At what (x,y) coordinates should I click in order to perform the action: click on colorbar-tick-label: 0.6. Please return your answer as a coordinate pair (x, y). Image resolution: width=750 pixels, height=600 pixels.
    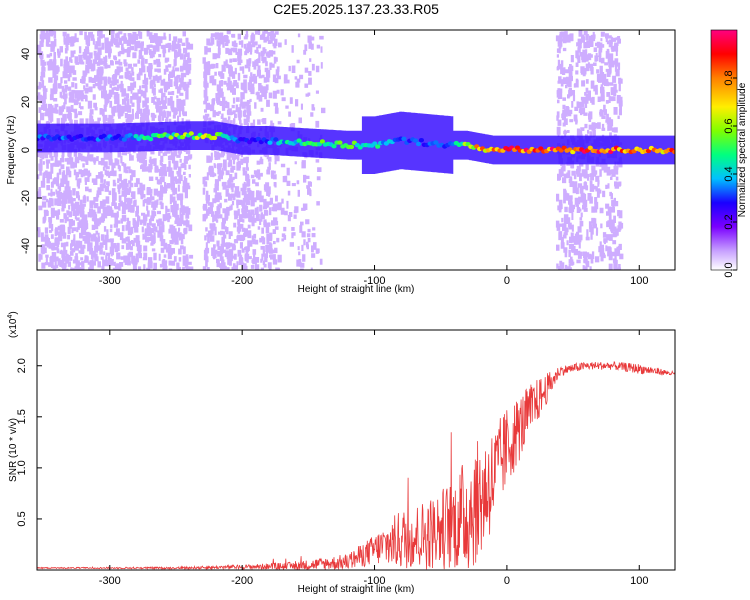
    Looking at the image, I should click on (729, 125).